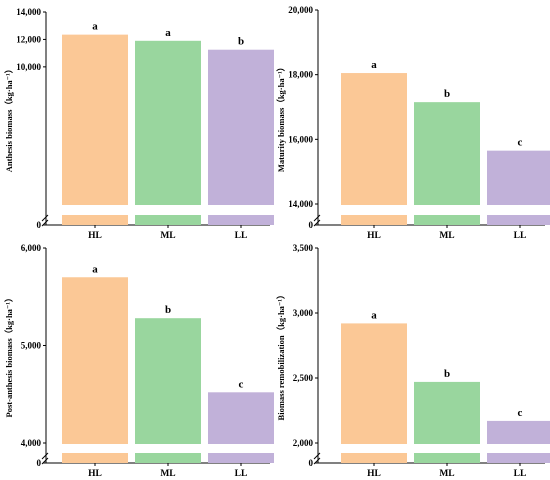  What do you see at coordinates (303, 378) in the screenshot?
I see `y-tick-label: 2,500` at bounding box center [303, 378].